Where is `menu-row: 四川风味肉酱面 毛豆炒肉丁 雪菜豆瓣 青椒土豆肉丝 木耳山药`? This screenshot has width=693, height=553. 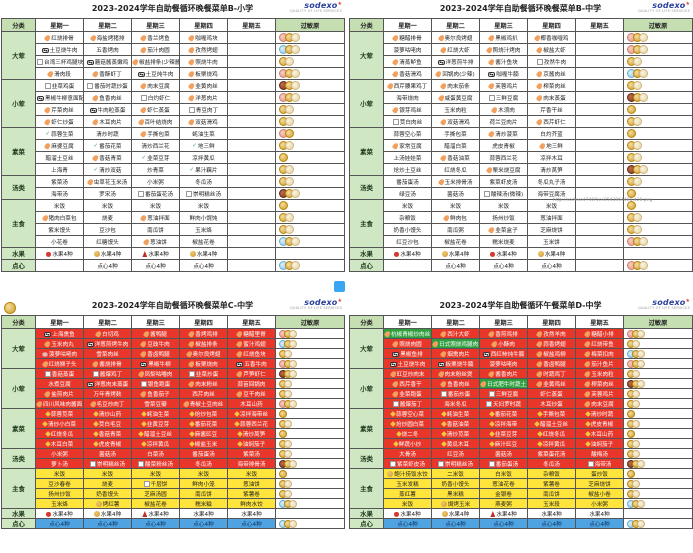 menu-row: 四川风味肉酱面 毛豆炒肉丁 雪菜豆瓣 青椒土豆肉丝 木耳山药 is located at coordinates (173, 403).